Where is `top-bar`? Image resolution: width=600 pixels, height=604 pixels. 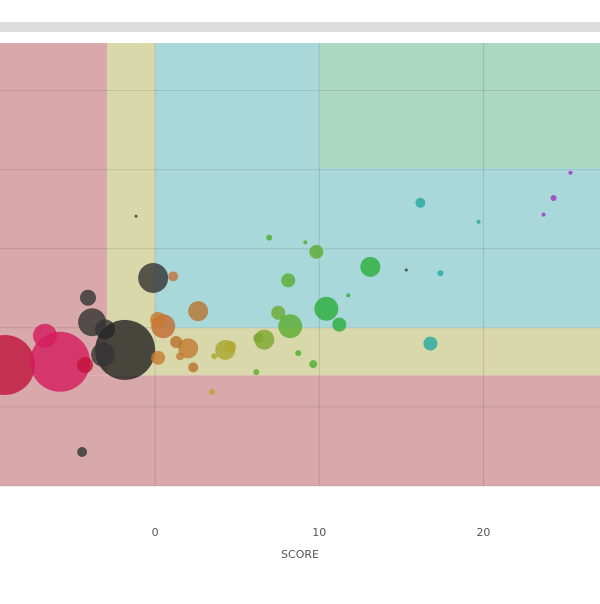
top-bar is located at coordinates (300, 27).